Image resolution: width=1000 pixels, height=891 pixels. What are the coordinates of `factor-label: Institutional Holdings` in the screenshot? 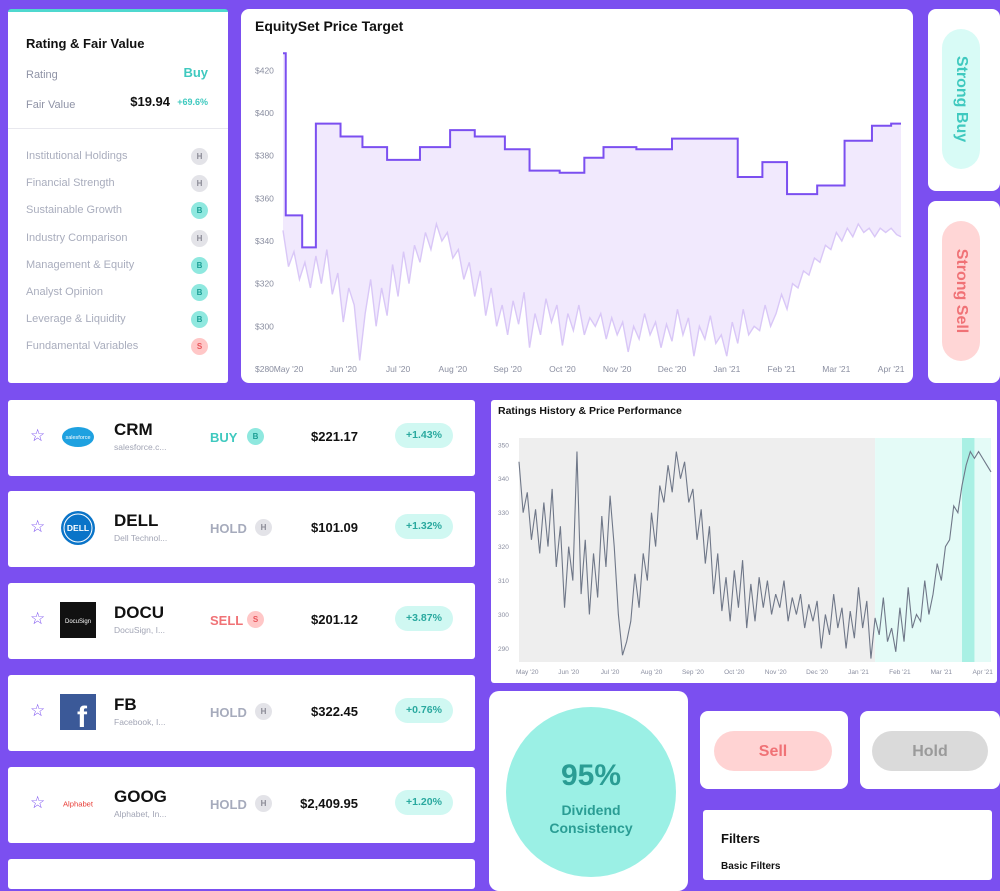 It's located at (77, 156).